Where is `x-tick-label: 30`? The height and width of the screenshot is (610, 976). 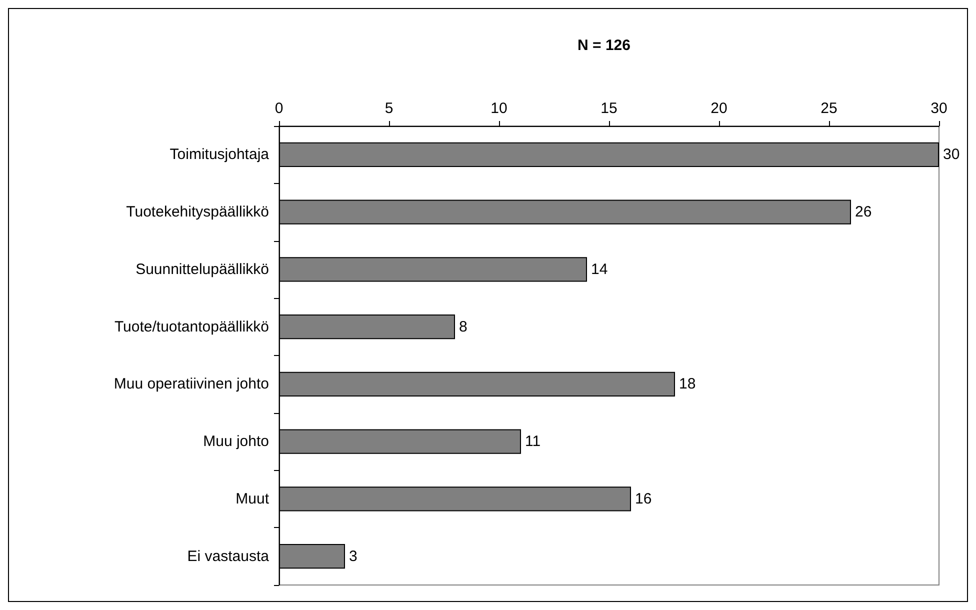
x-tick-label: 30 is located at coordinates (939, 108).